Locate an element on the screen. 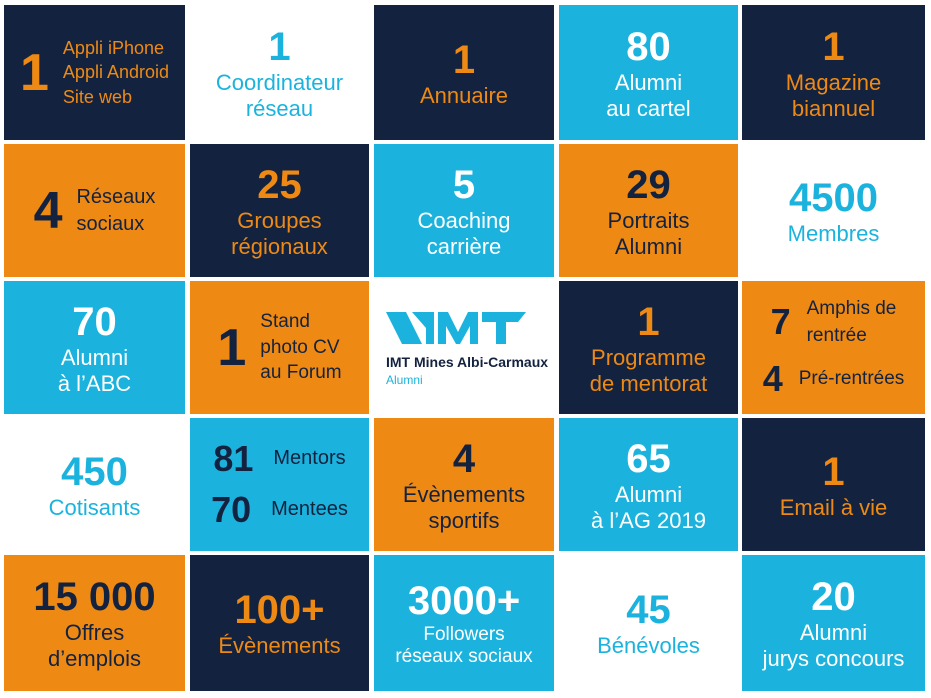 The height and width of the screenshot is (698, 931). reseaux-line1: Réseaux is located at coordinates (116, 196).